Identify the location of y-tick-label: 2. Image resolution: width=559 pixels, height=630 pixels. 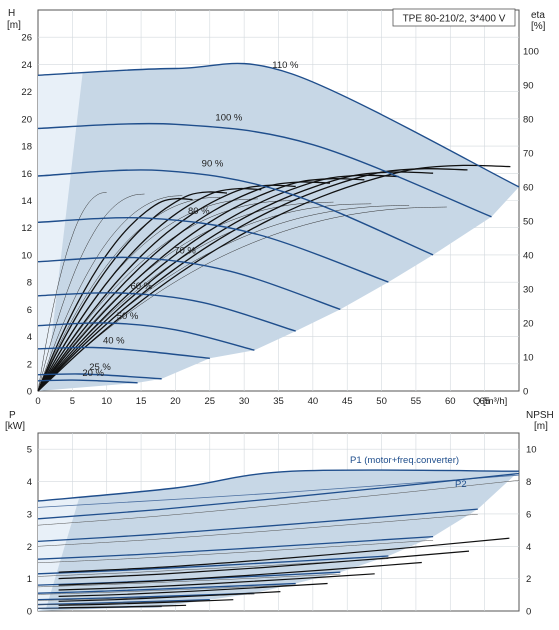
(29, 364).